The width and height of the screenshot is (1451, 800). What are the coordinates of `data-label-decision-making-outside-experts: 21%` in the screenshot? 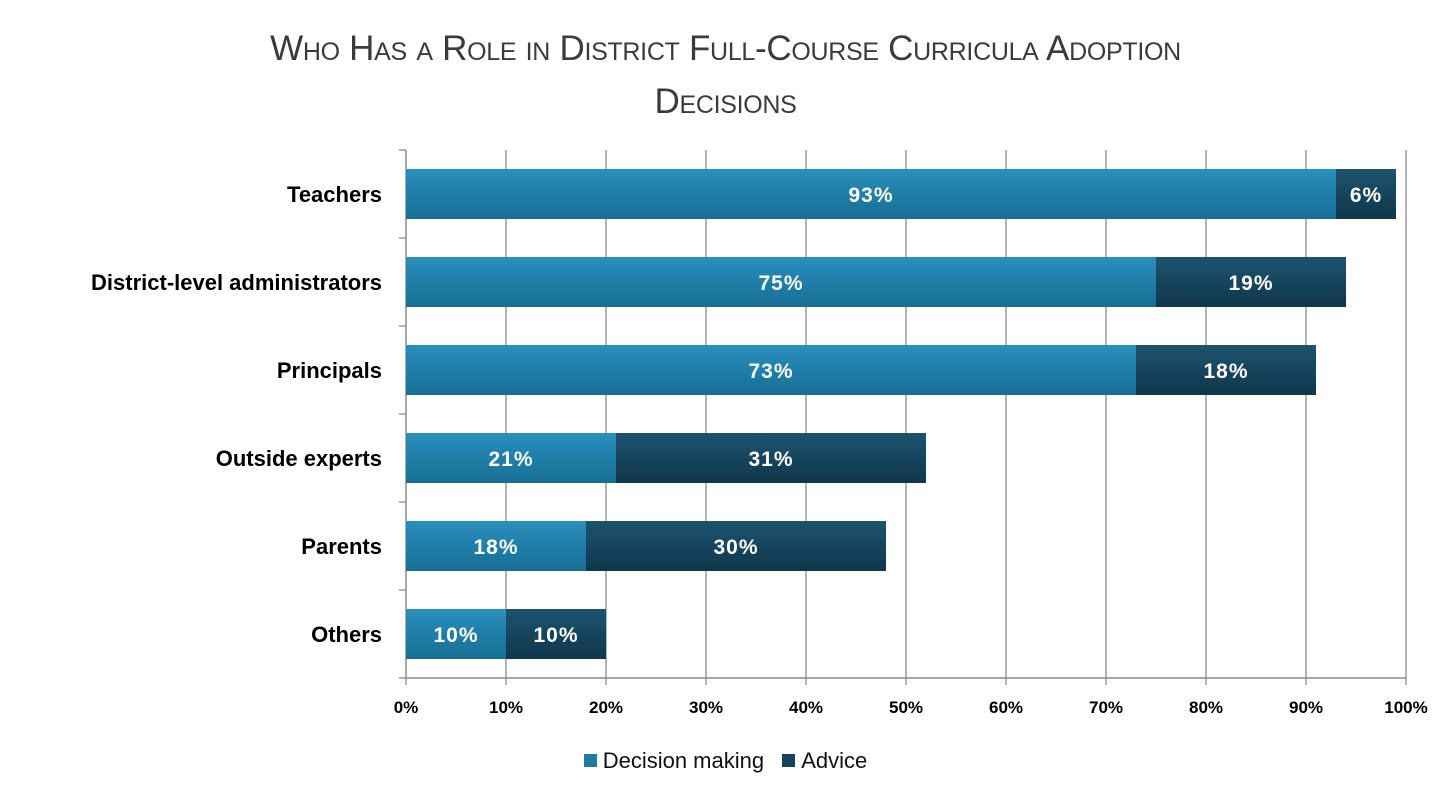 It's located at (510, 459).